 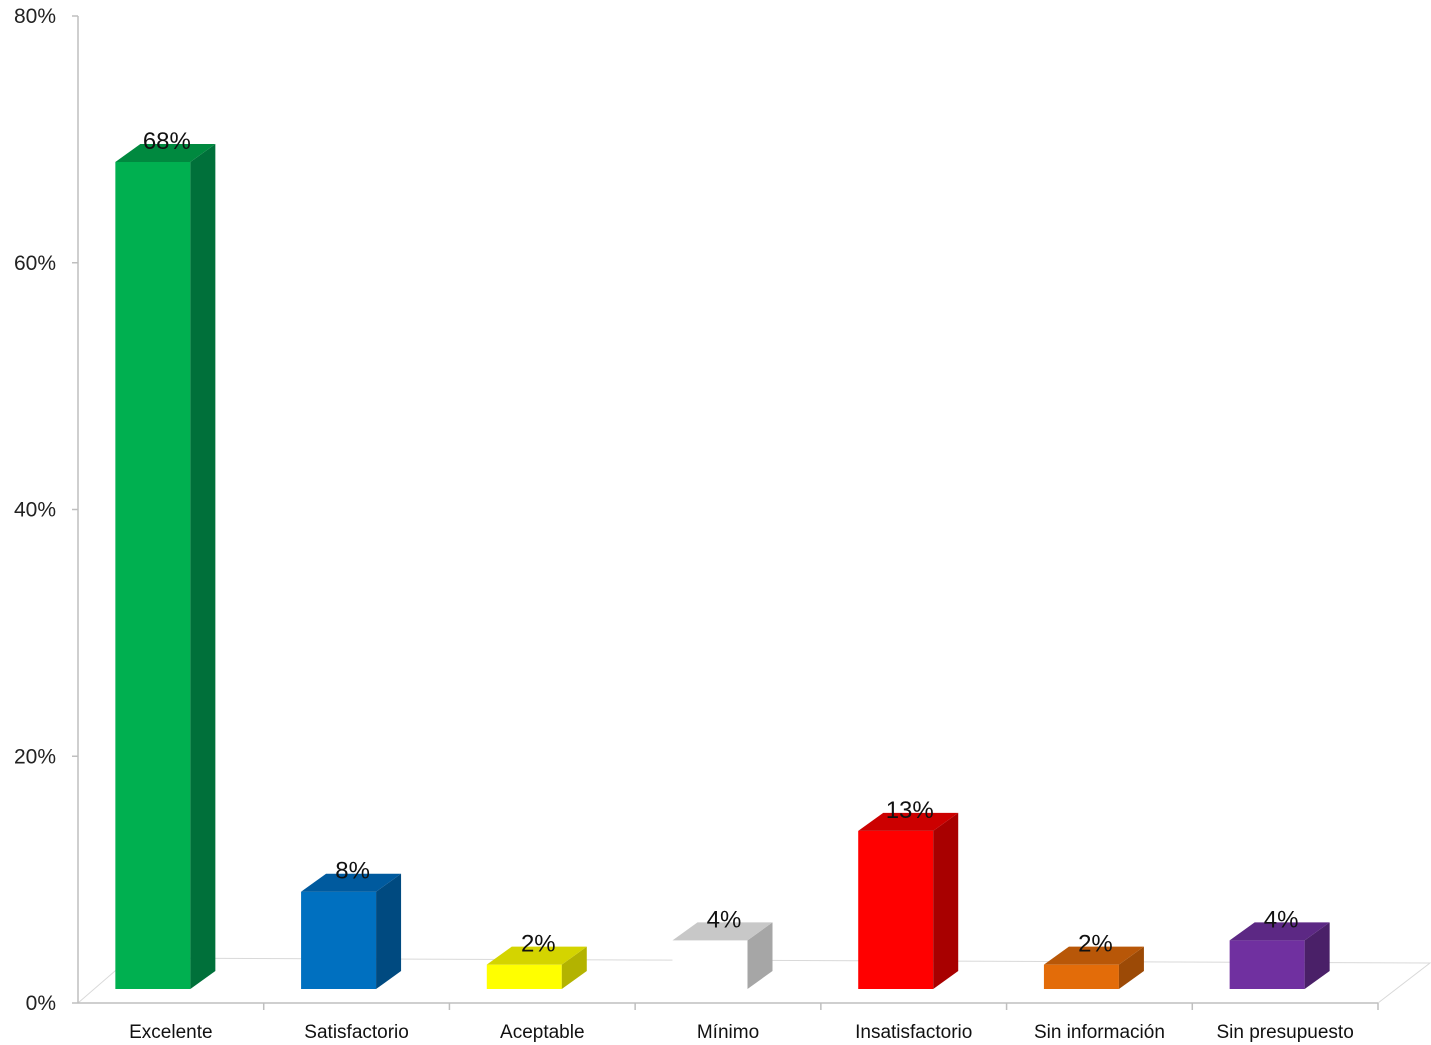 I want to click on category-label: Mínimo, so click(x=728, y=1032).